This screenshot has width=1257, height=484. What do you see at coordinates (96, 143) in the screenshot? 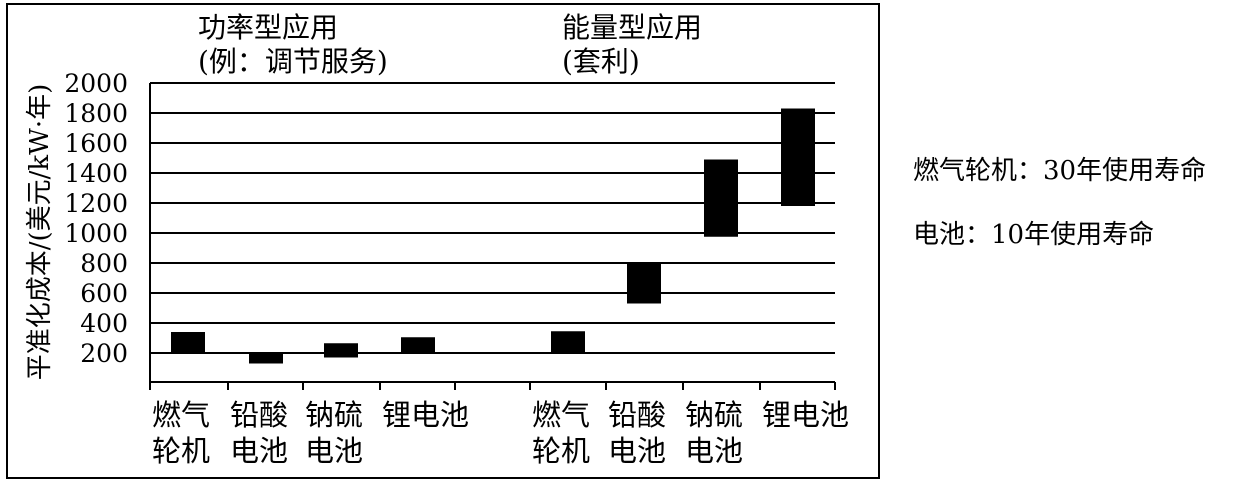
I see `y-tick-label-1600: 1600` at bounding box center [96, 143].